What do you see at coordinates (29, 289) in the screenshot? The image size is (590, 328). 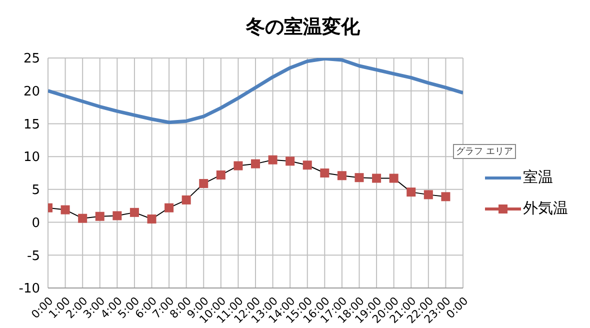 I see `y-tick-label: -10` at bounding box center [29, 289].